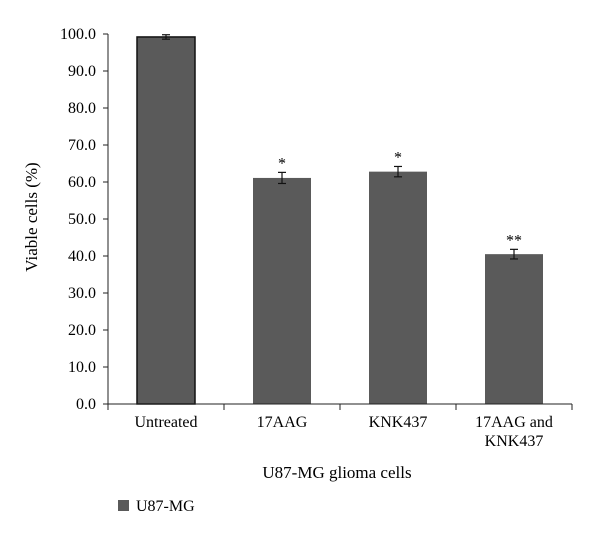 This screenshot has width=600, height=541. Describe the element at coordinates (336, 472) in the screenshot. I see `x-axis-title: U87-MG glioma cells` at that location.